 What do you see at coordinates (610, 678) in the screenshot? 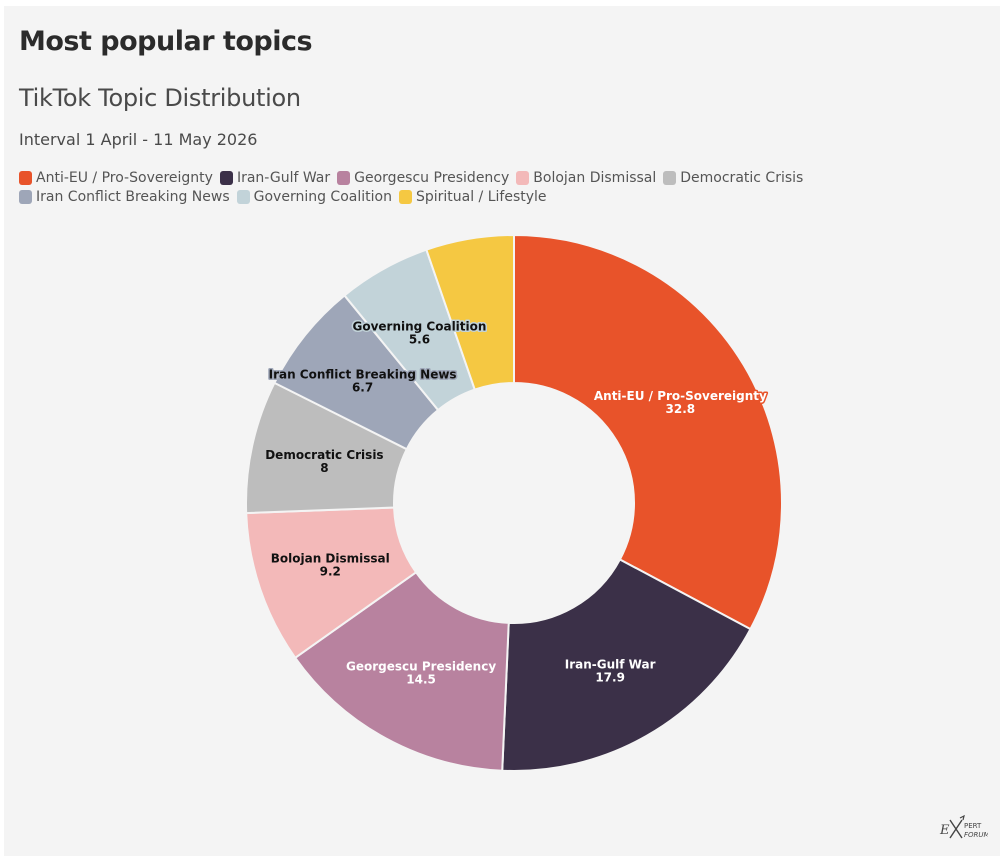
I see `slice-label-value: 17.9` at bounding box center [610, 678].